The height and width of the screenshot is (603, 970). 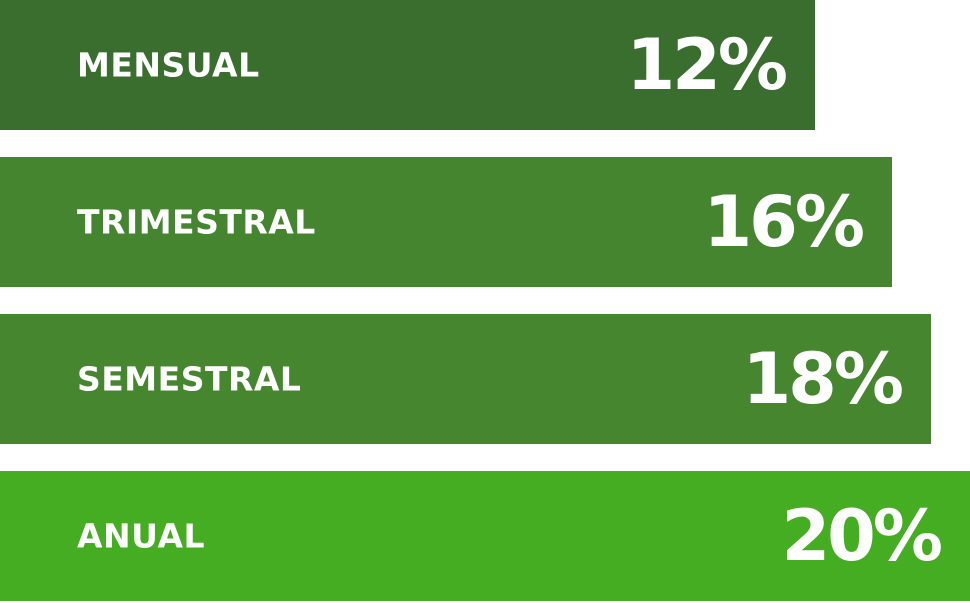 I want to click on category-label: MENSUAL, so click(x=168, y=65).